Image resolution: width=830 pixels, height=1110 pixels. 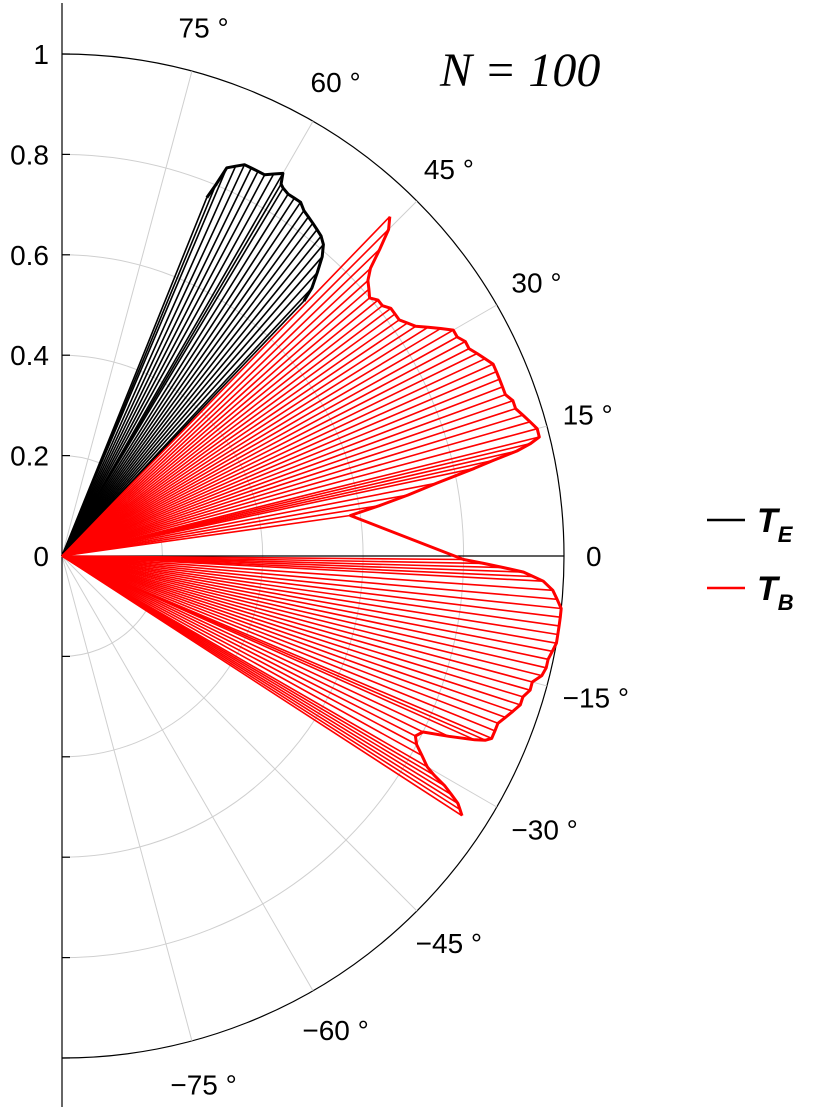 I want to click on angular-tick-label-2: 45 °, so click(x=449, y=169).